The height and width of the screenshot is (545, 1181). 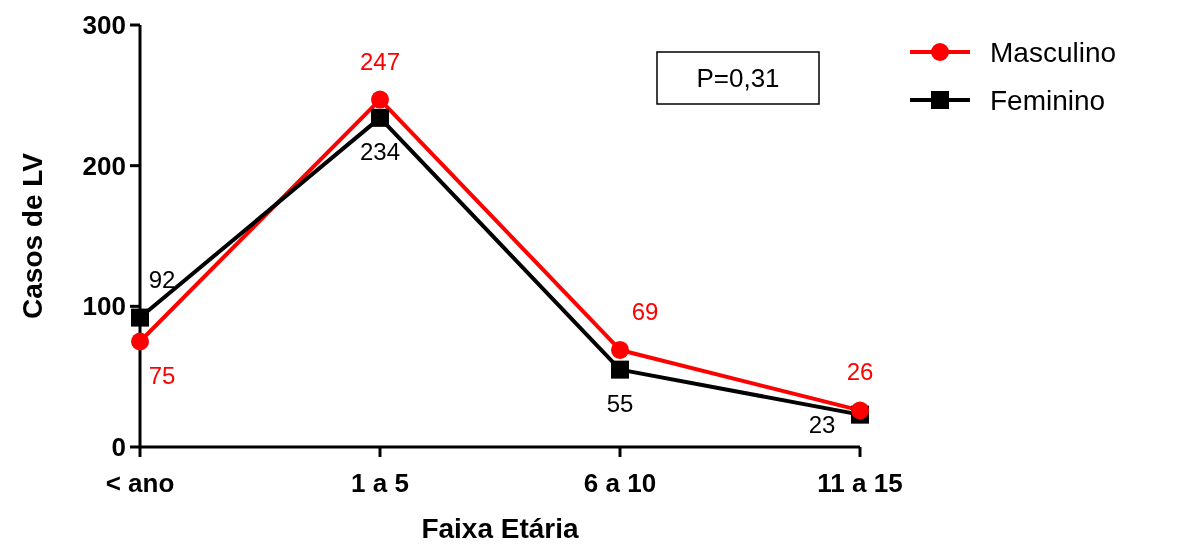 I want to click on data-label: 55, so click(x=620, y=403).